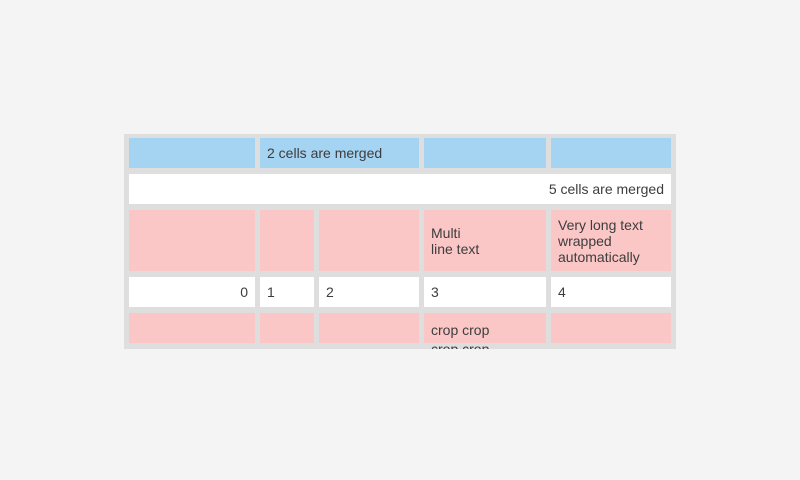 Image resolution: width=800 pixels, height=480 pixels. I want to click on cell-r5c3, so click(369, 328).